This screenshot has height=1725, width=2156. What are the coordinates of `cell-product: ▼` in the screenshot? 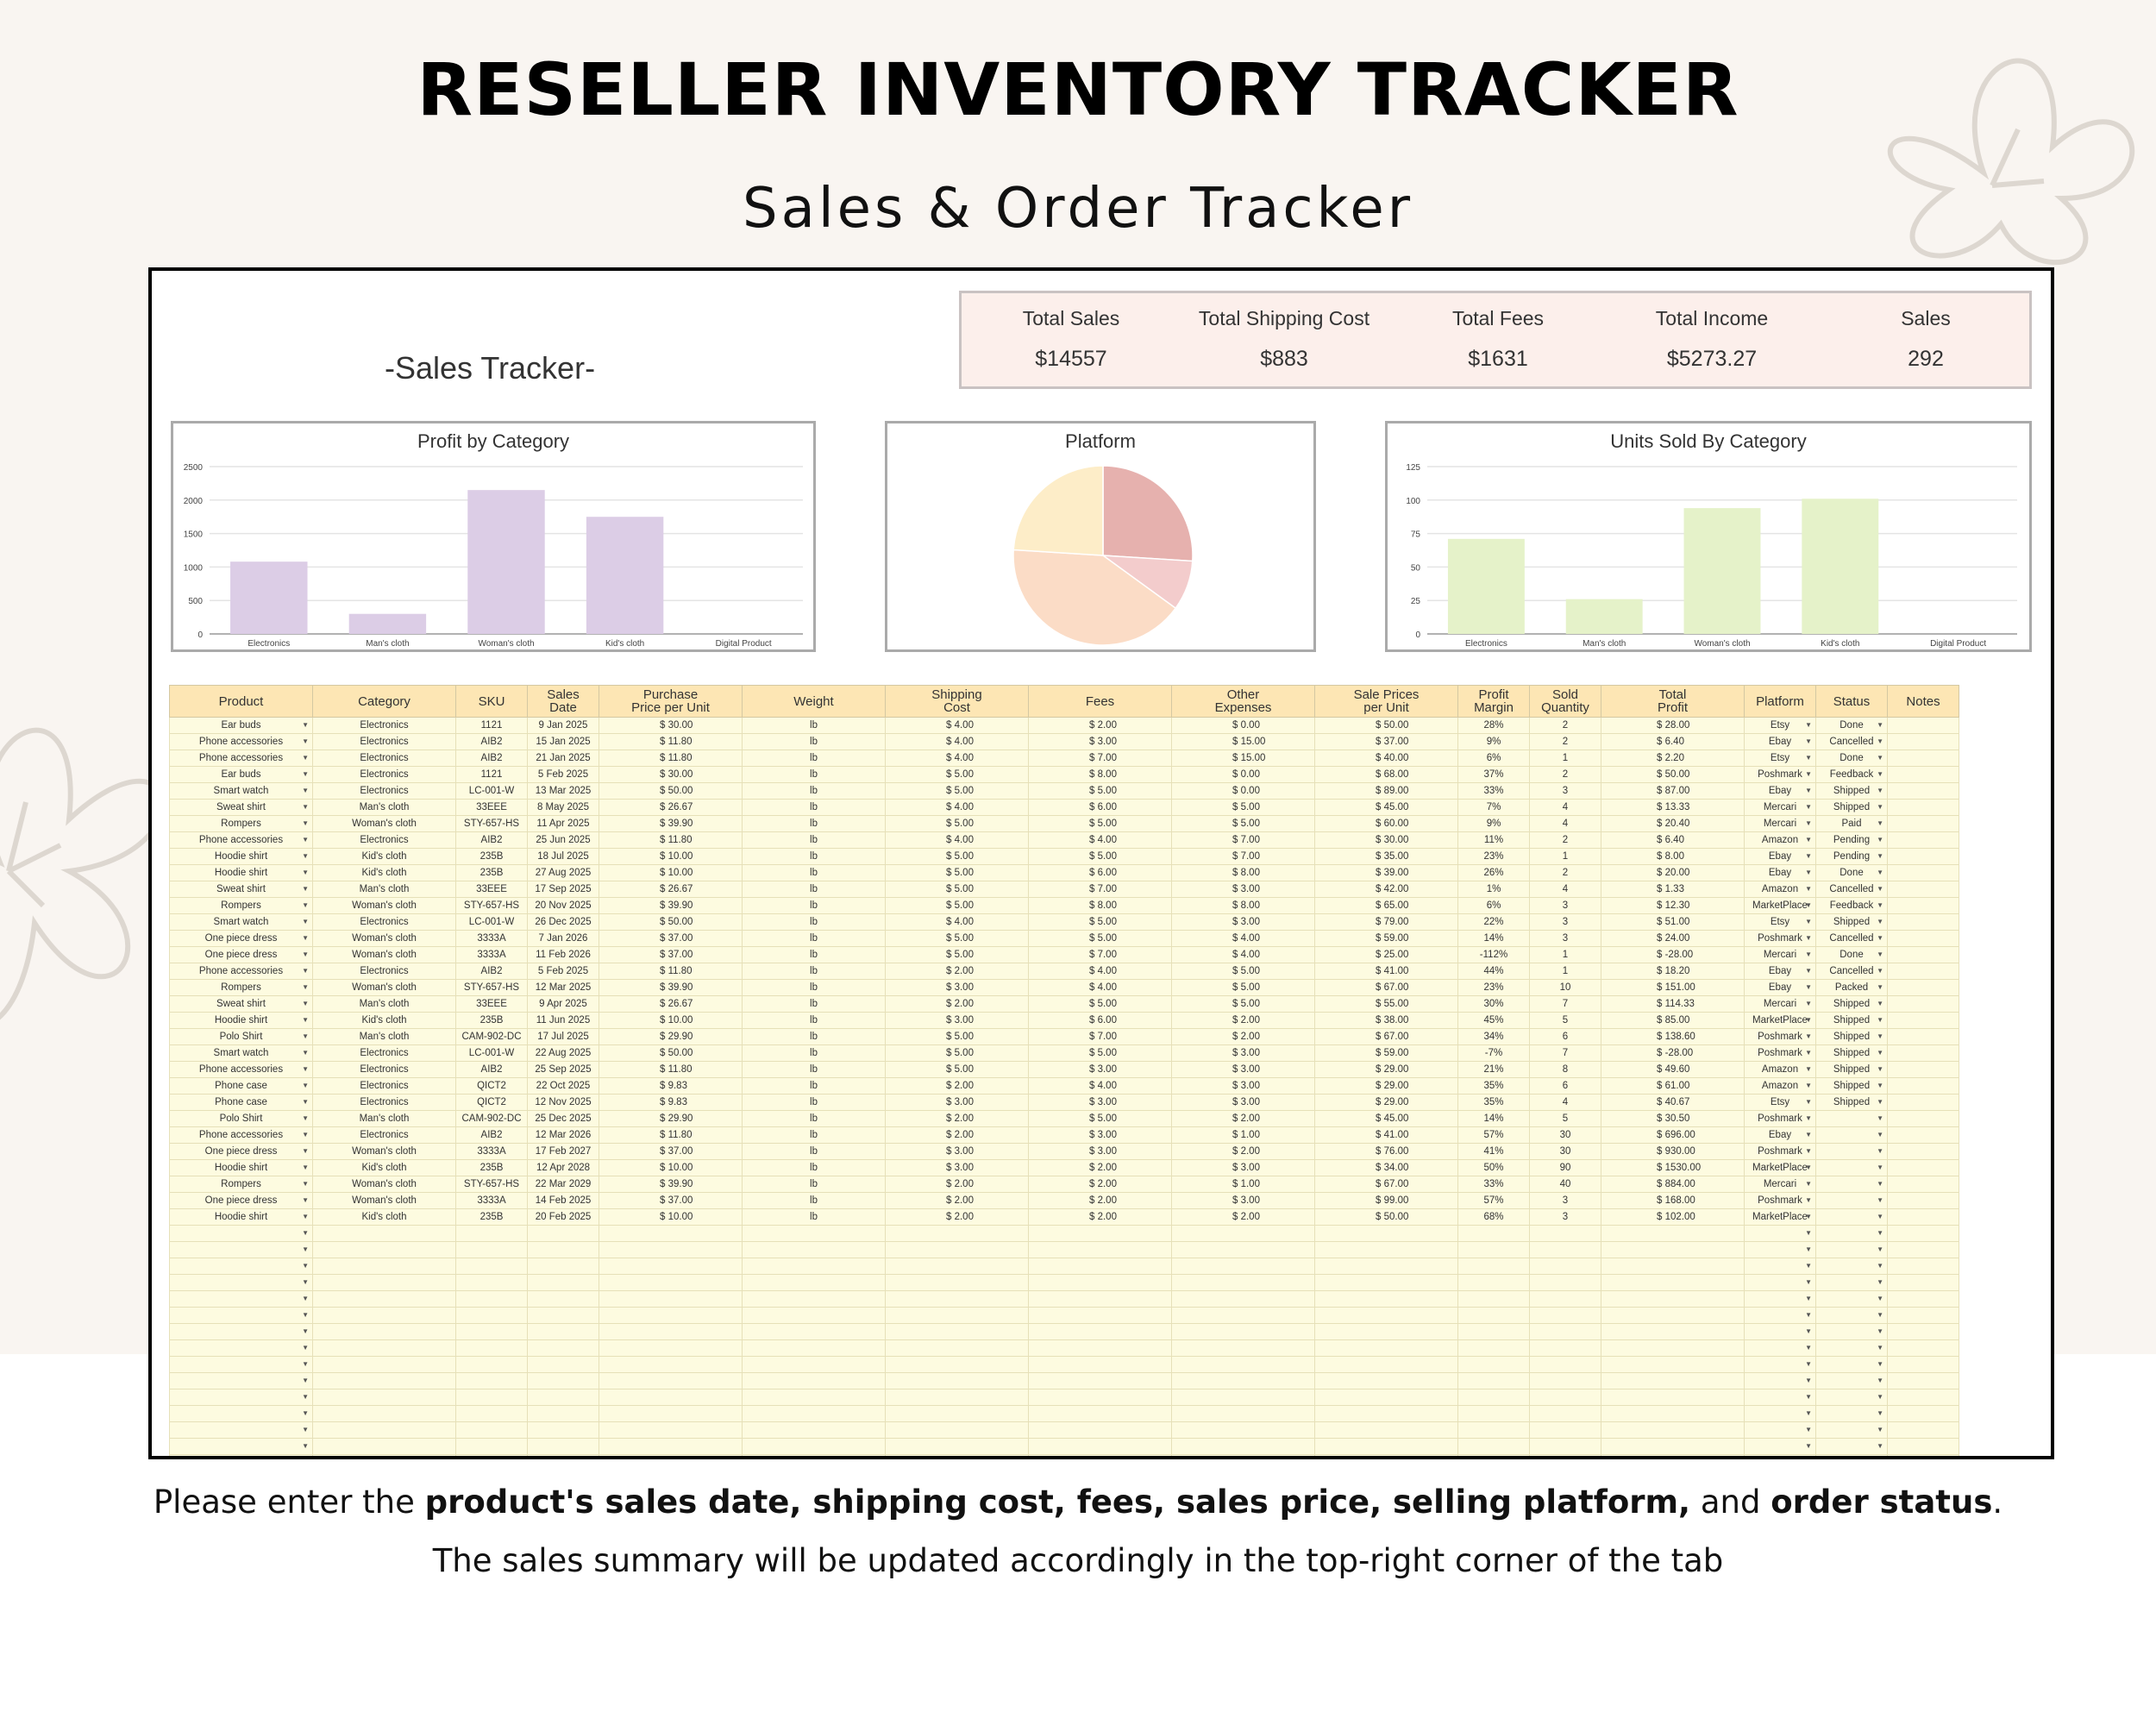 It's located at (241, 1299).